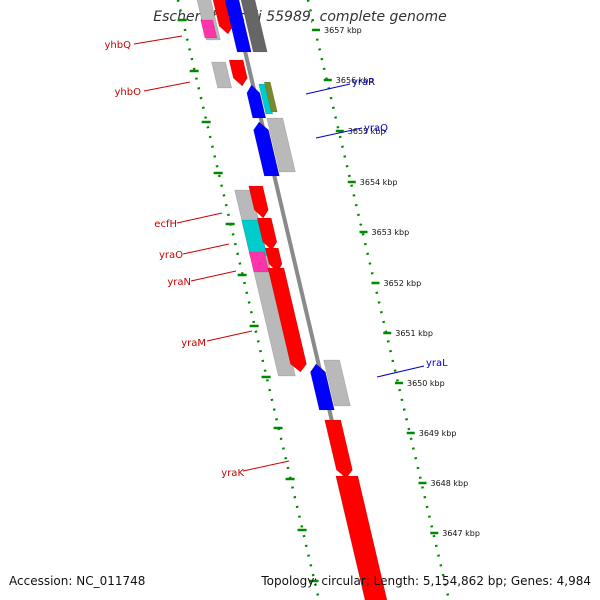  What do you see at coordinates (266, 466) in the screenshot?
I see `label-leader-yraK` at bounding box center [266, 466].